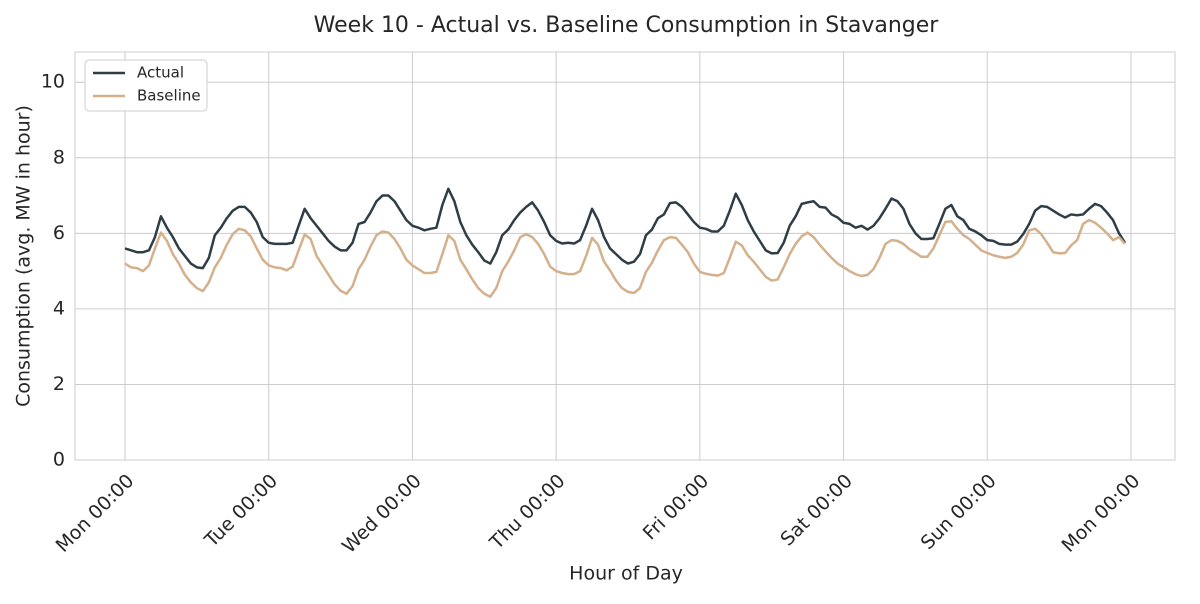 The width and height of the screenshot is (1200, 604). I want to click on x-tick-label: Sun 00:00, so click(959, 512).